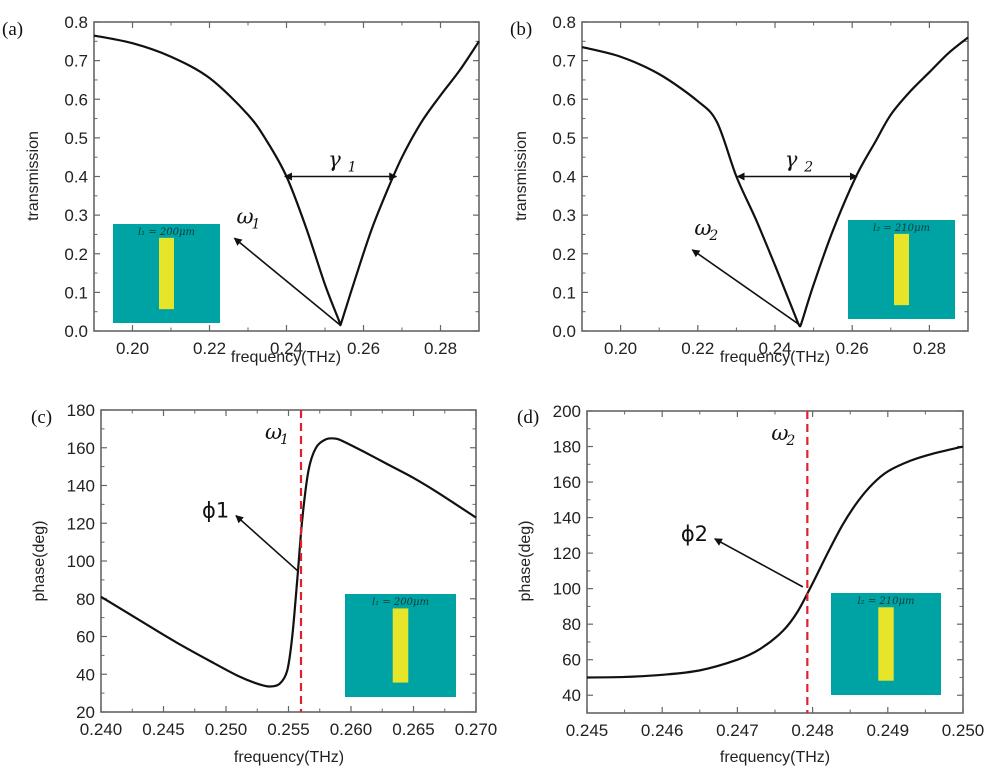 The height and width of the screenshot is (776, 1002). What do you see at coordinates (101, 729) in the screenshot?
I see `x-tick-label: 0.240` at bounding box center [101, 729].